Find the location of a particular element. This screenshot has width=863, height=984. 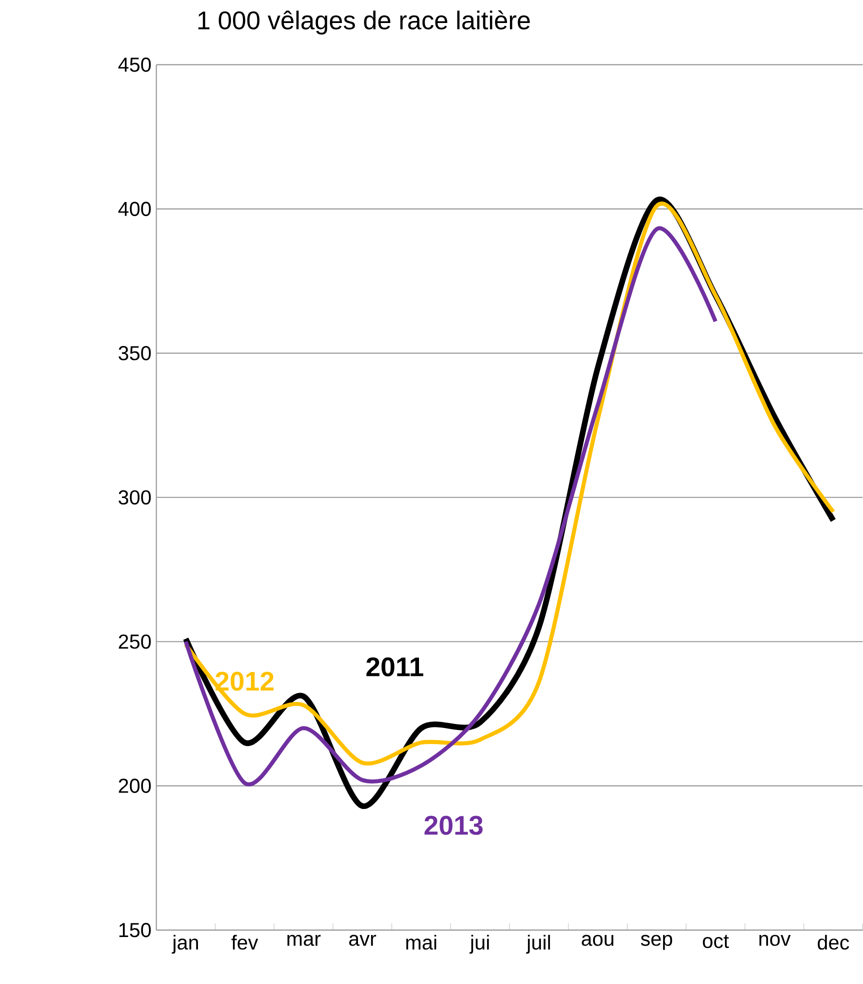

x-tick-label: dec is located at coordinates (833, 942).